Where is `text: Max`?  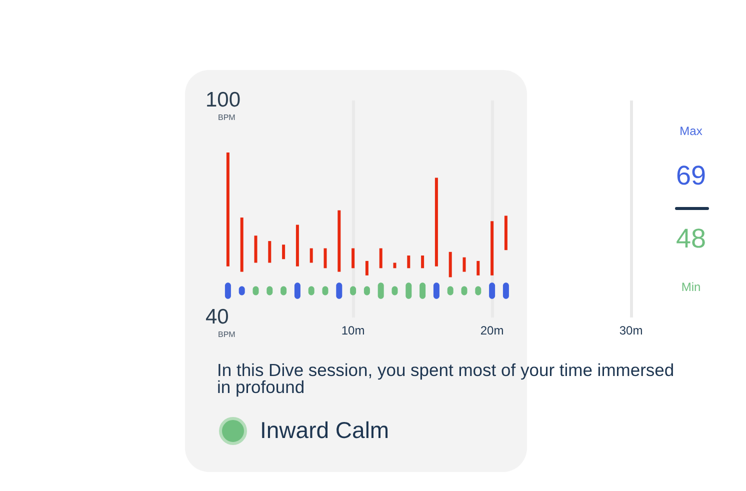 text: Max is located at coordinates (691, 131).